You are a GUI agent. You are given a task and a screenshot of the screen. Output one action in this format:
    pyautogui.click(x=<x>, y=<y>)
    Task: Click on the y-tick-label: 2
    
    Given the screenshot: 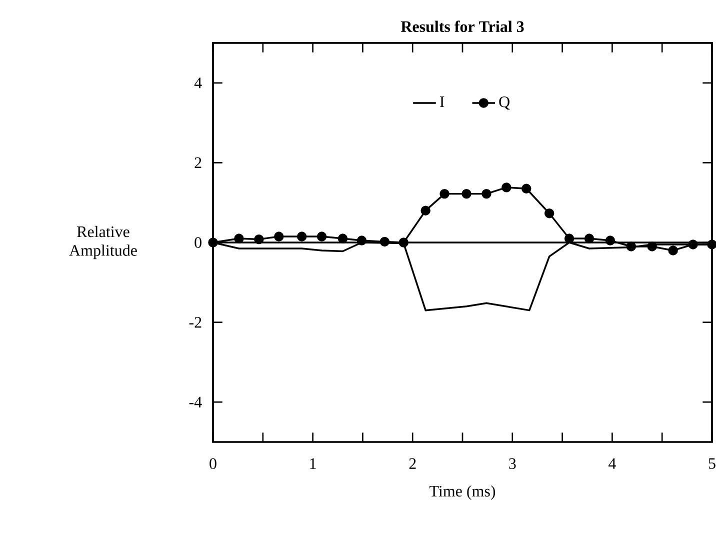 What is the action you would take?
    pyautogui.click(x=198, y=162)
    